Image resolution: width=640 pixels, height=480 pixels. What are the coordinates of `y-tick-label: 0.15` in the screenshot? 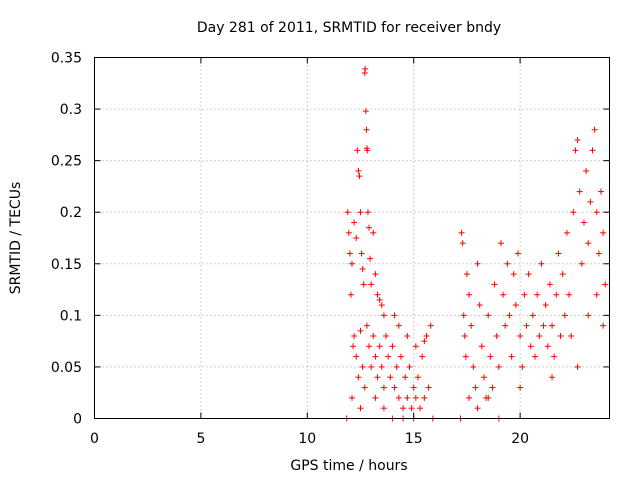 It's located at (66, 265).